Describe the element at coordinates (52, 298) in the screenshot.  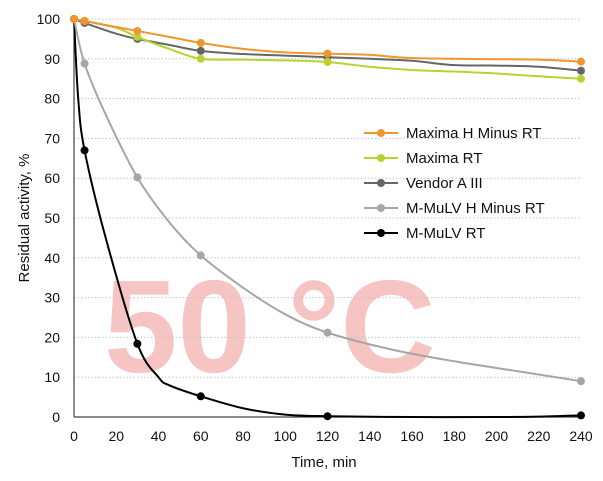
I see `y-tick-label: 30` at that location.